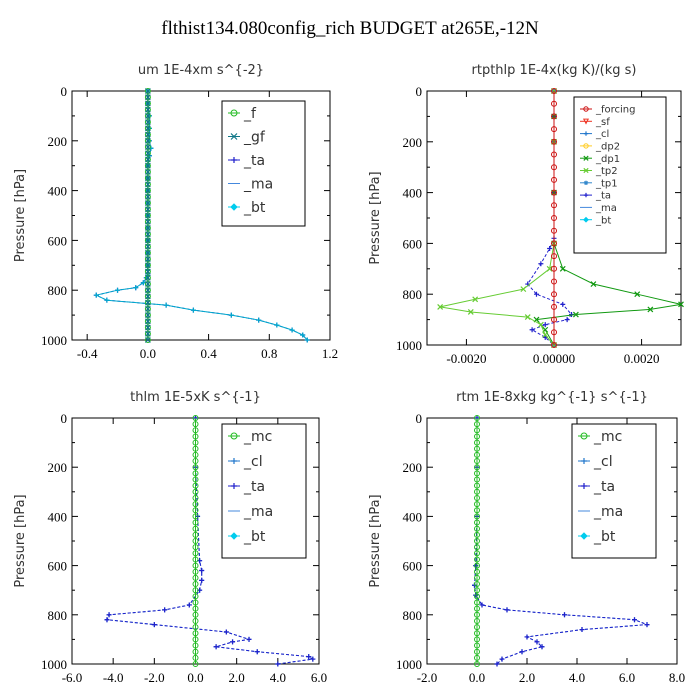 The height and width of the screenshot is (700, 700). I want to click on y-tick-label: 400, so click(58, 191).